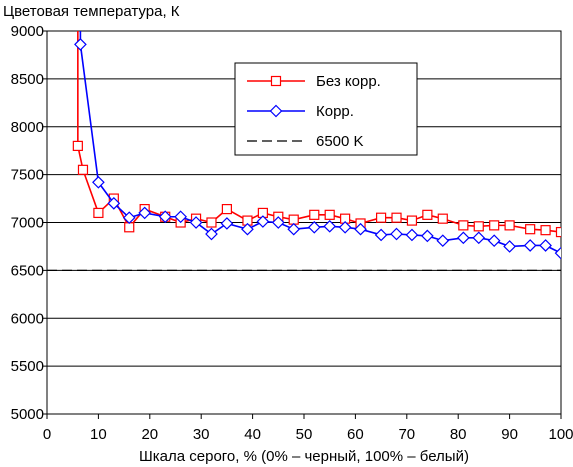 This screenshot has height=467, width=573. I want to click on x-tick-label: 70, so click(406, 434).